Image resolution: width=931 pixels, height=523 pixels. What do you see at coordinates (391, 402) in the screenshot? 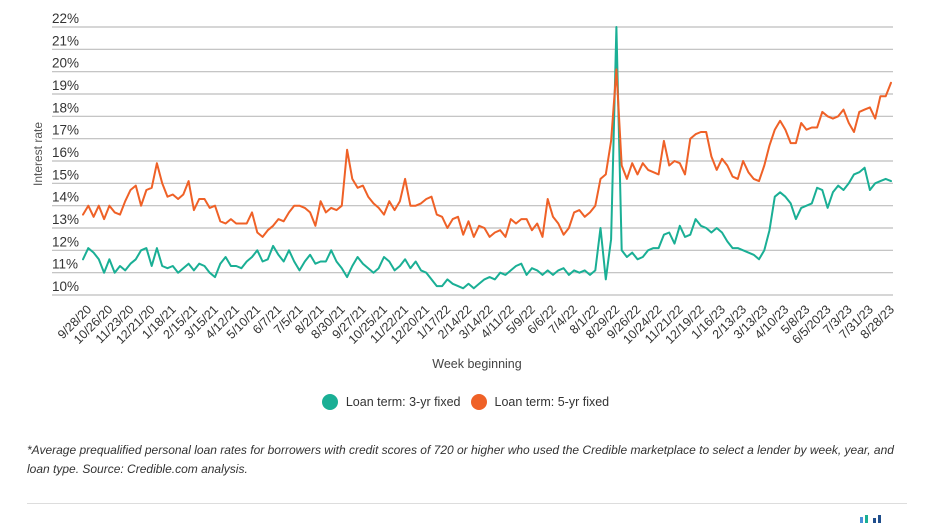
I see `legend-item-3yr: Loan term: 3-yr fixed` at bounding box center [391, 402].